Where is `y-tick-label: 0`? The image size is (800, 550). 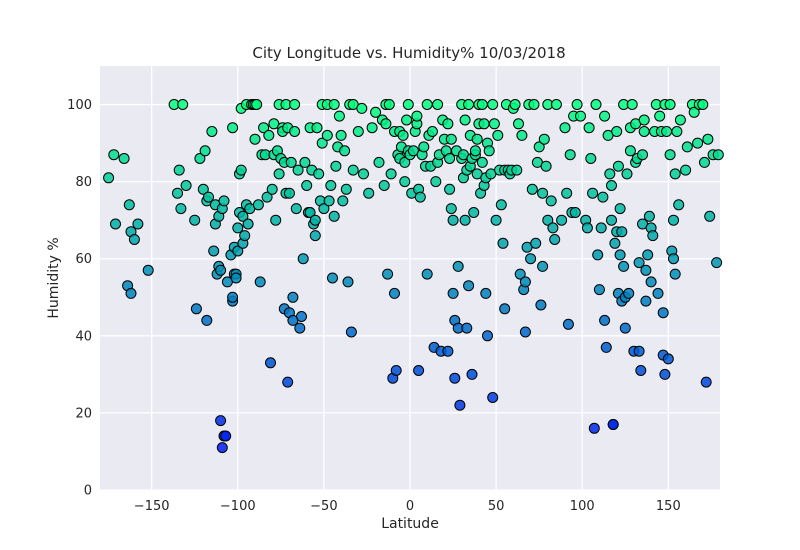 y-tick-label: 0 is located at coordinates (88, 491).